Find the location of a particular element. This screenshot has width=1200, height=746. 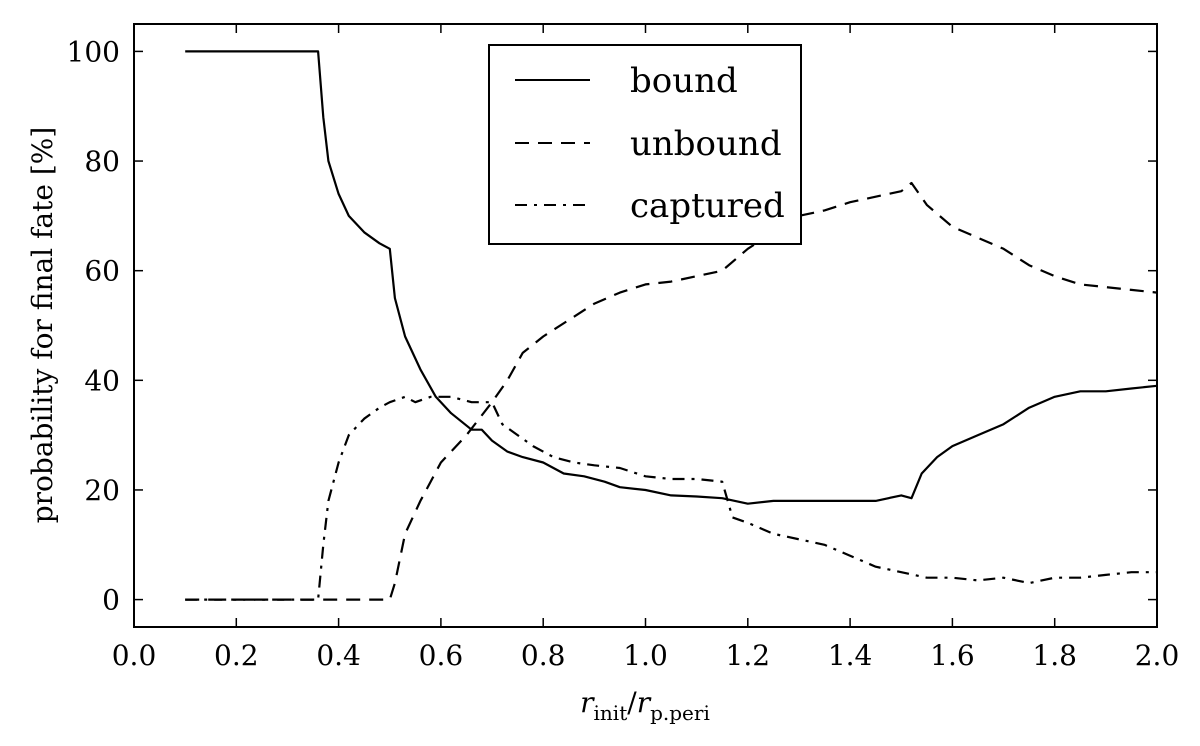

y-axis-label: probability for final fate [%] is located at coordinates (42, 325).